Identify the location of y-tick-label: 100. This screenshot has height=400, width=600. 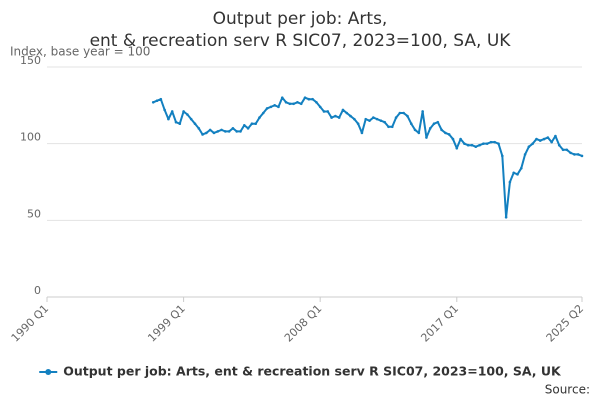
(30, 137).